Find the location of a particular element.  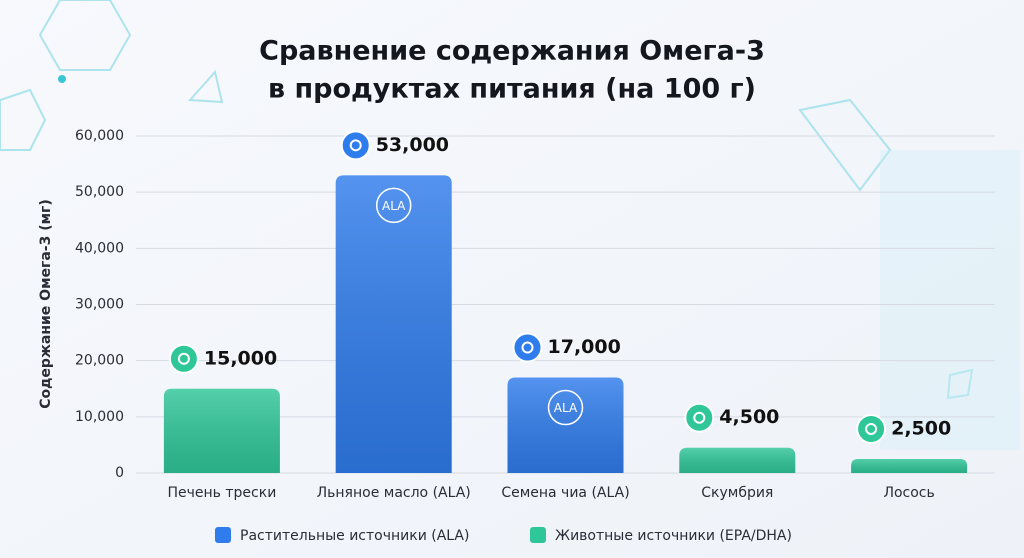

y-tick-label: 40,000 is located at coordinates (99, 248).